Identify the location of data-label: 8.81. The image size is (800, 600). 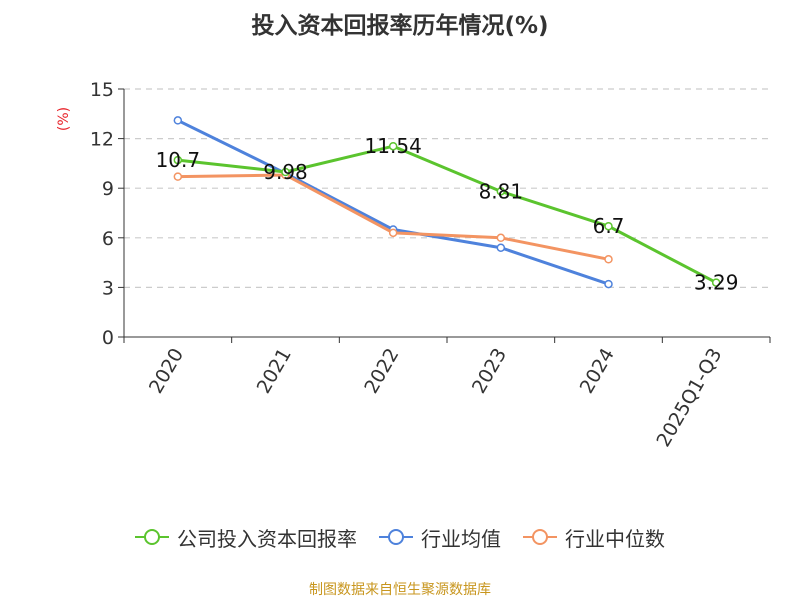
(501, 191).